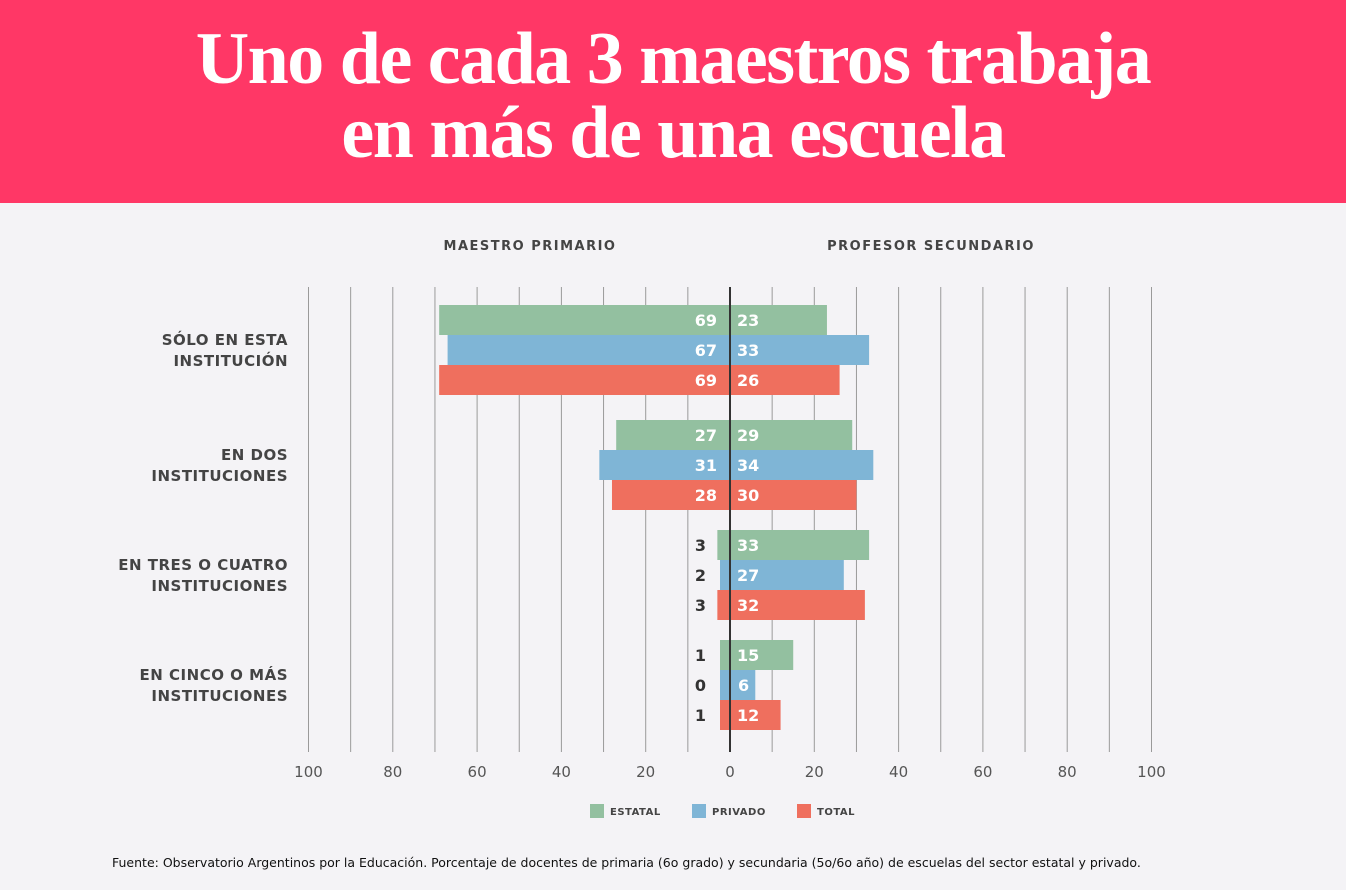  I want to click on data-label: 29, so click(748, 435).